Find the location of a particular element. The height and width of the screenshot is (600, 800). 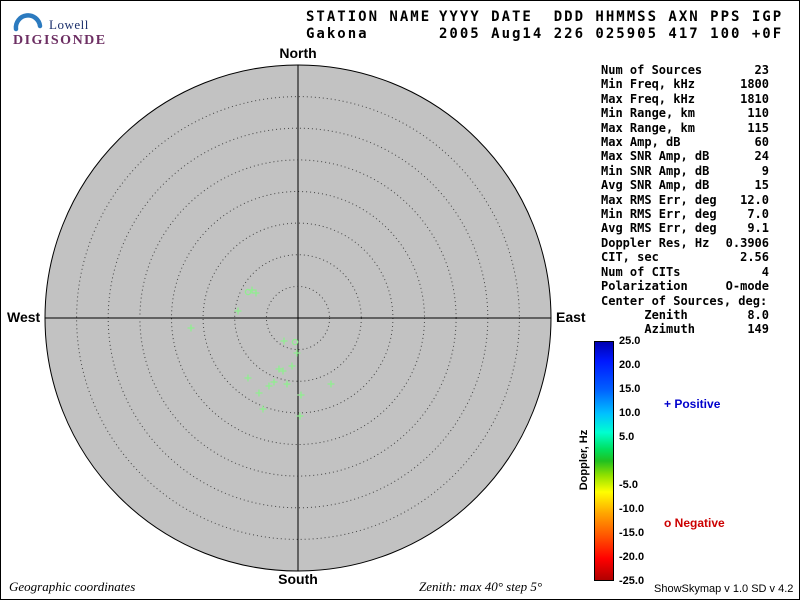

stats-value: 60 is located at coordinates (761, 142).